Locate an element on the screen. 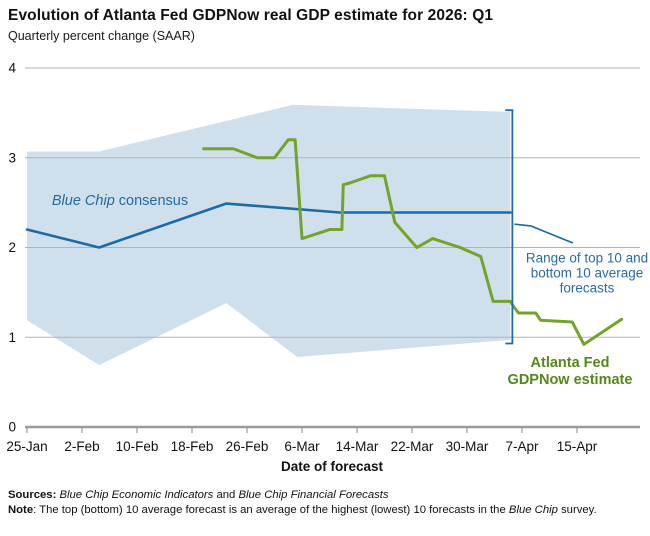  range-bracket is located at coordinates (509, 227).